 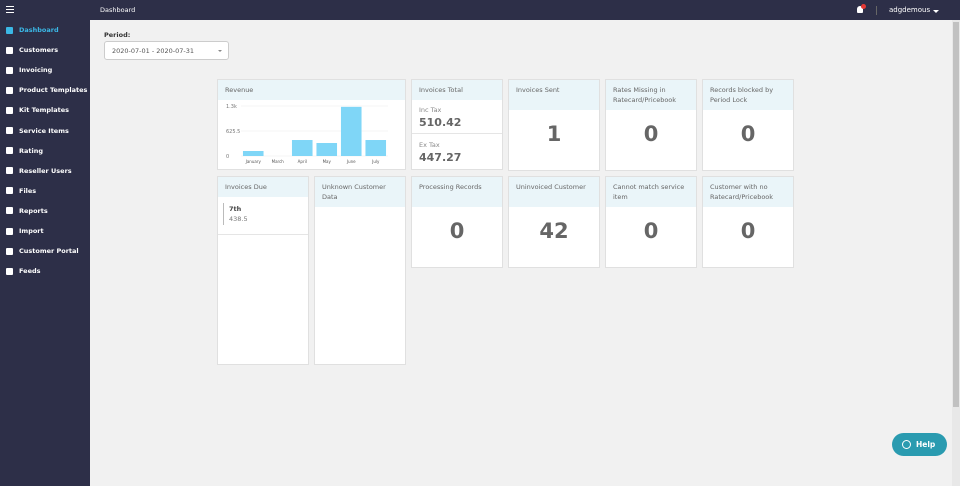 I want to click on sidebar-item: Service Items, so click(x=37, y=131).